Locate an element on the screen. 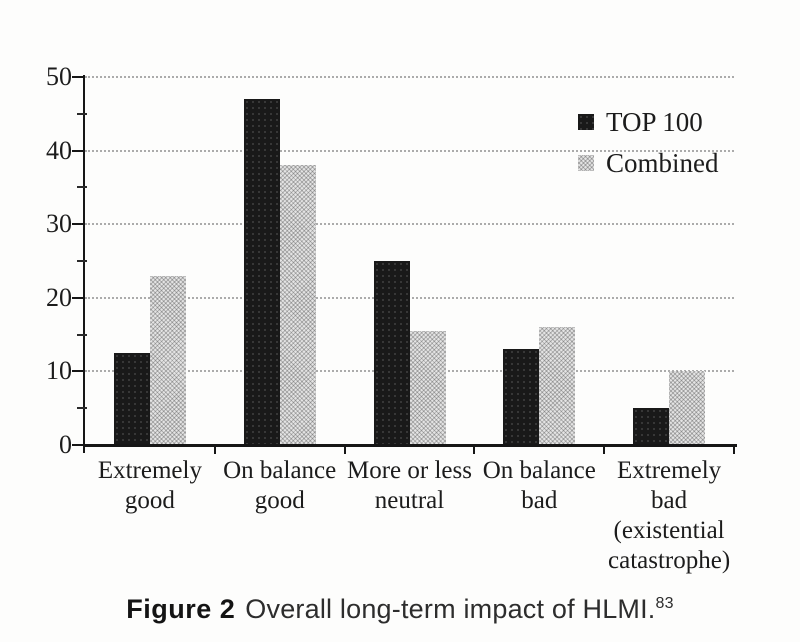 The image size is (800, 642). legend-item-top100: TOP 100 is located at coordinates (648, 122).